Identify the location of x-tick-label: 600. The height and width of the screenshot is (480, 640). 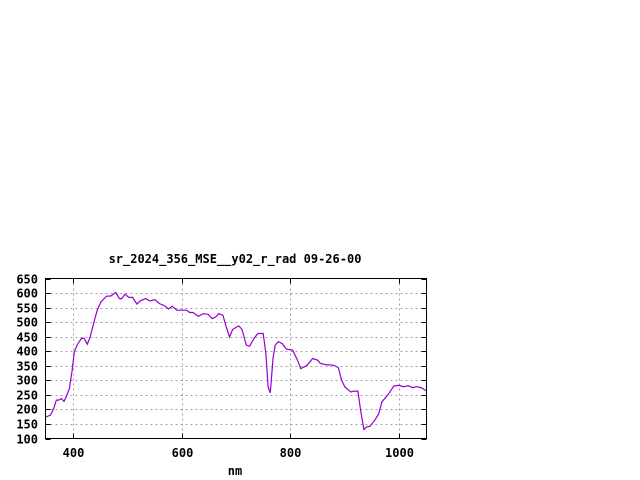
(183, 453).